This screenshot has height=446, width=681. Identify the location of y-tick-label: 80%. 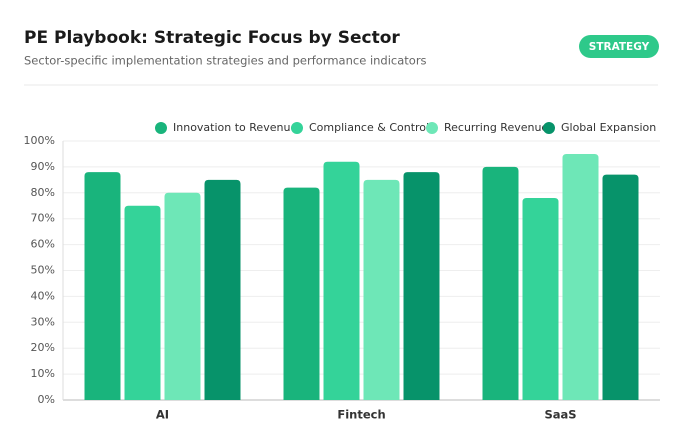
(43, 192).